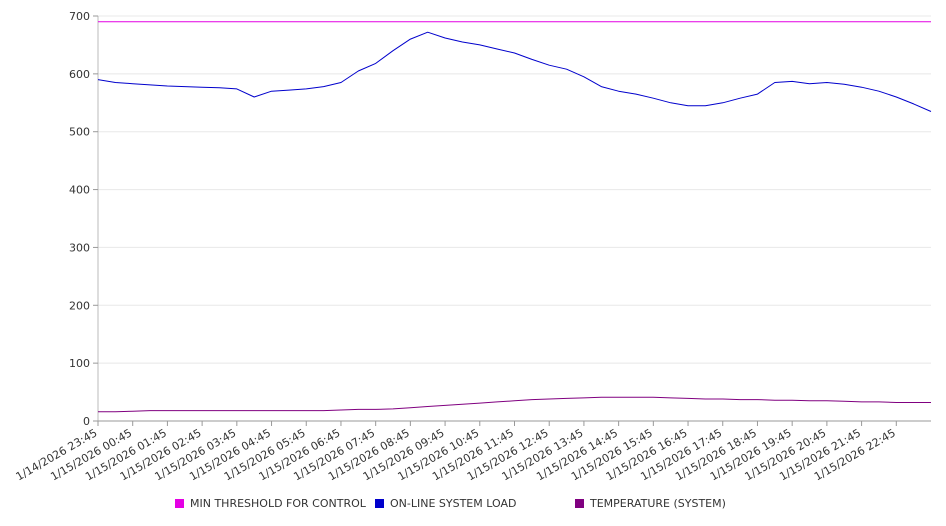  I want to click on legend-swatch-min-threshold, so click(179, 503).